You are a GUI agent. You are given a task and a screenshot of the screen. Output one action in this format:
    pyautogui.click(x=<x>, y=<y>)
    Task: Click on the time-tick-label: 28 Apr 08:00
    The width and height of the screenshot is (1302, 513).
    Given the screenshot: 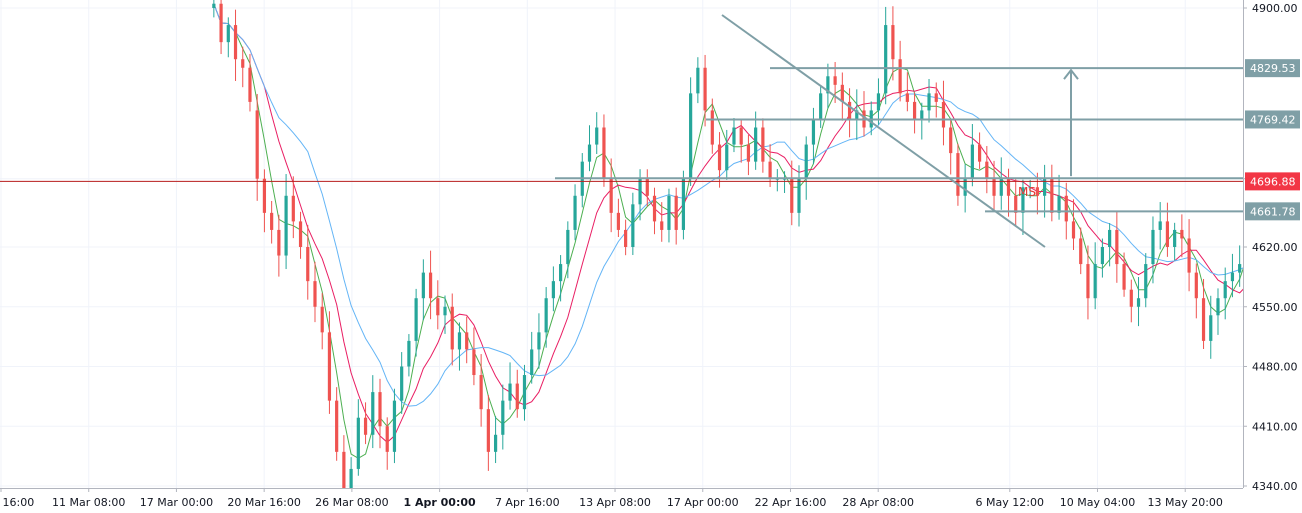 What is the action you would take?
    pyautogui.click(x=878, y=502)
    